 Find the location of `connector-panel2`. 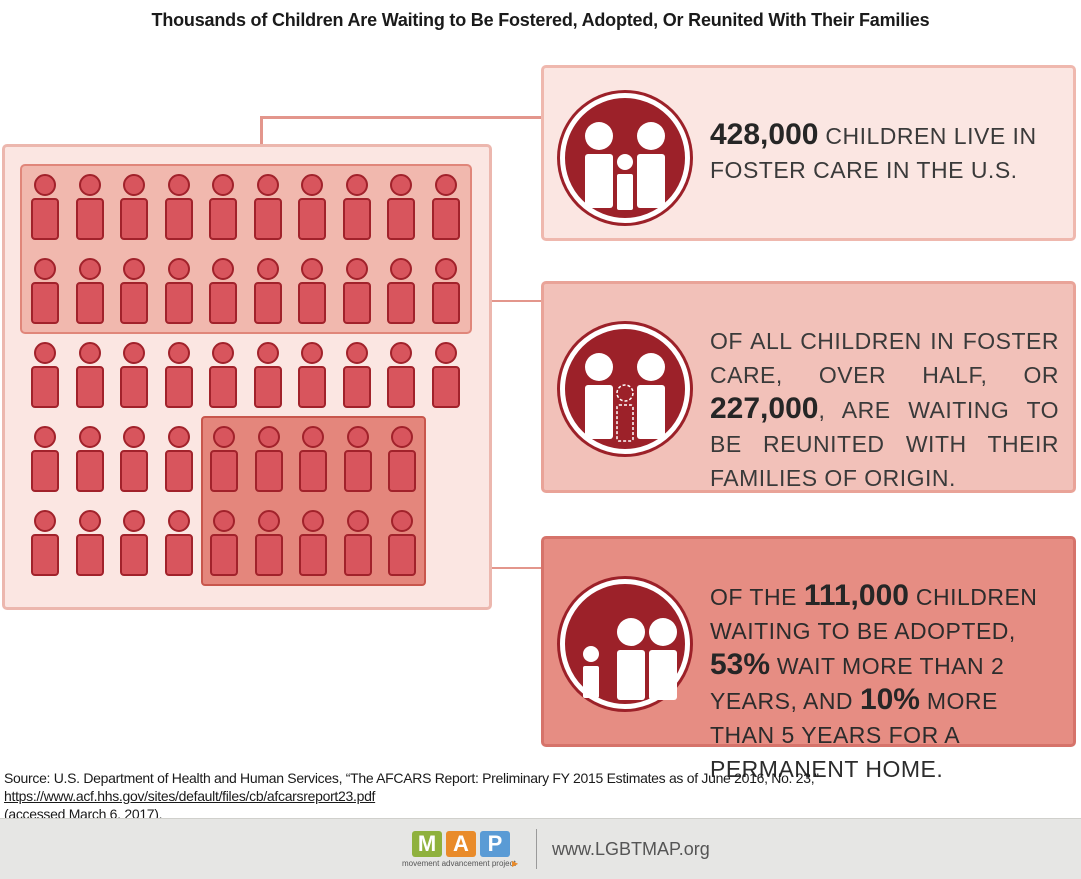

connector-panel2 is located at coordinates (506, 301).